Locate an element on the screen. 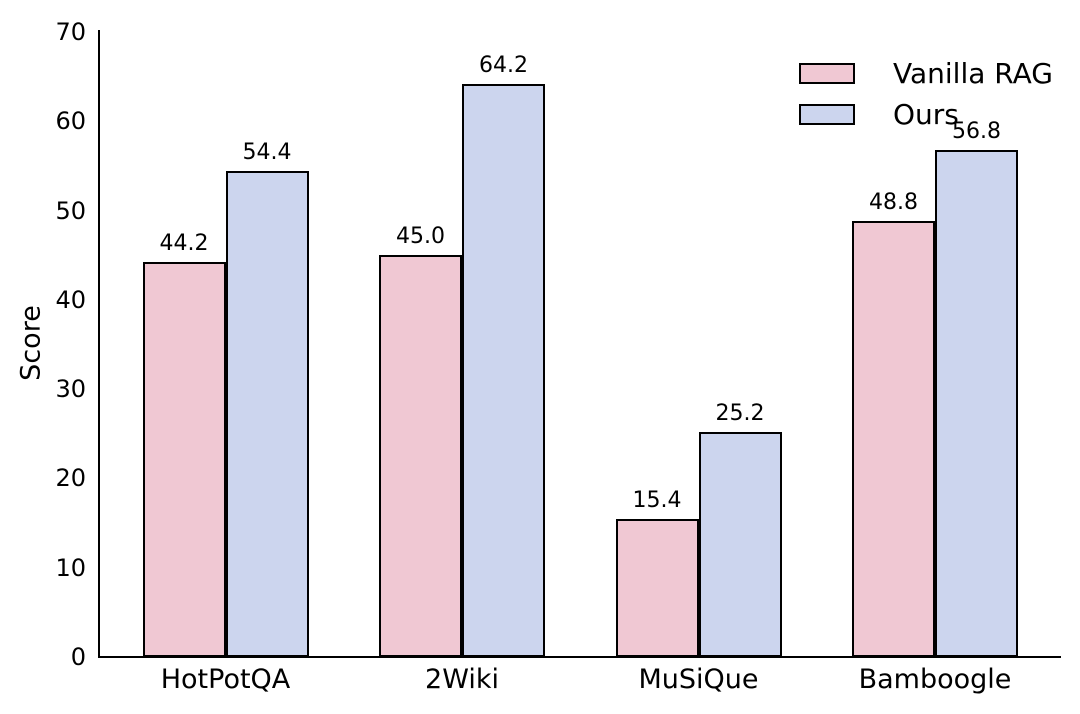  bar-vanilla-rag-hotpotqa is located at coordinates (184, 459).